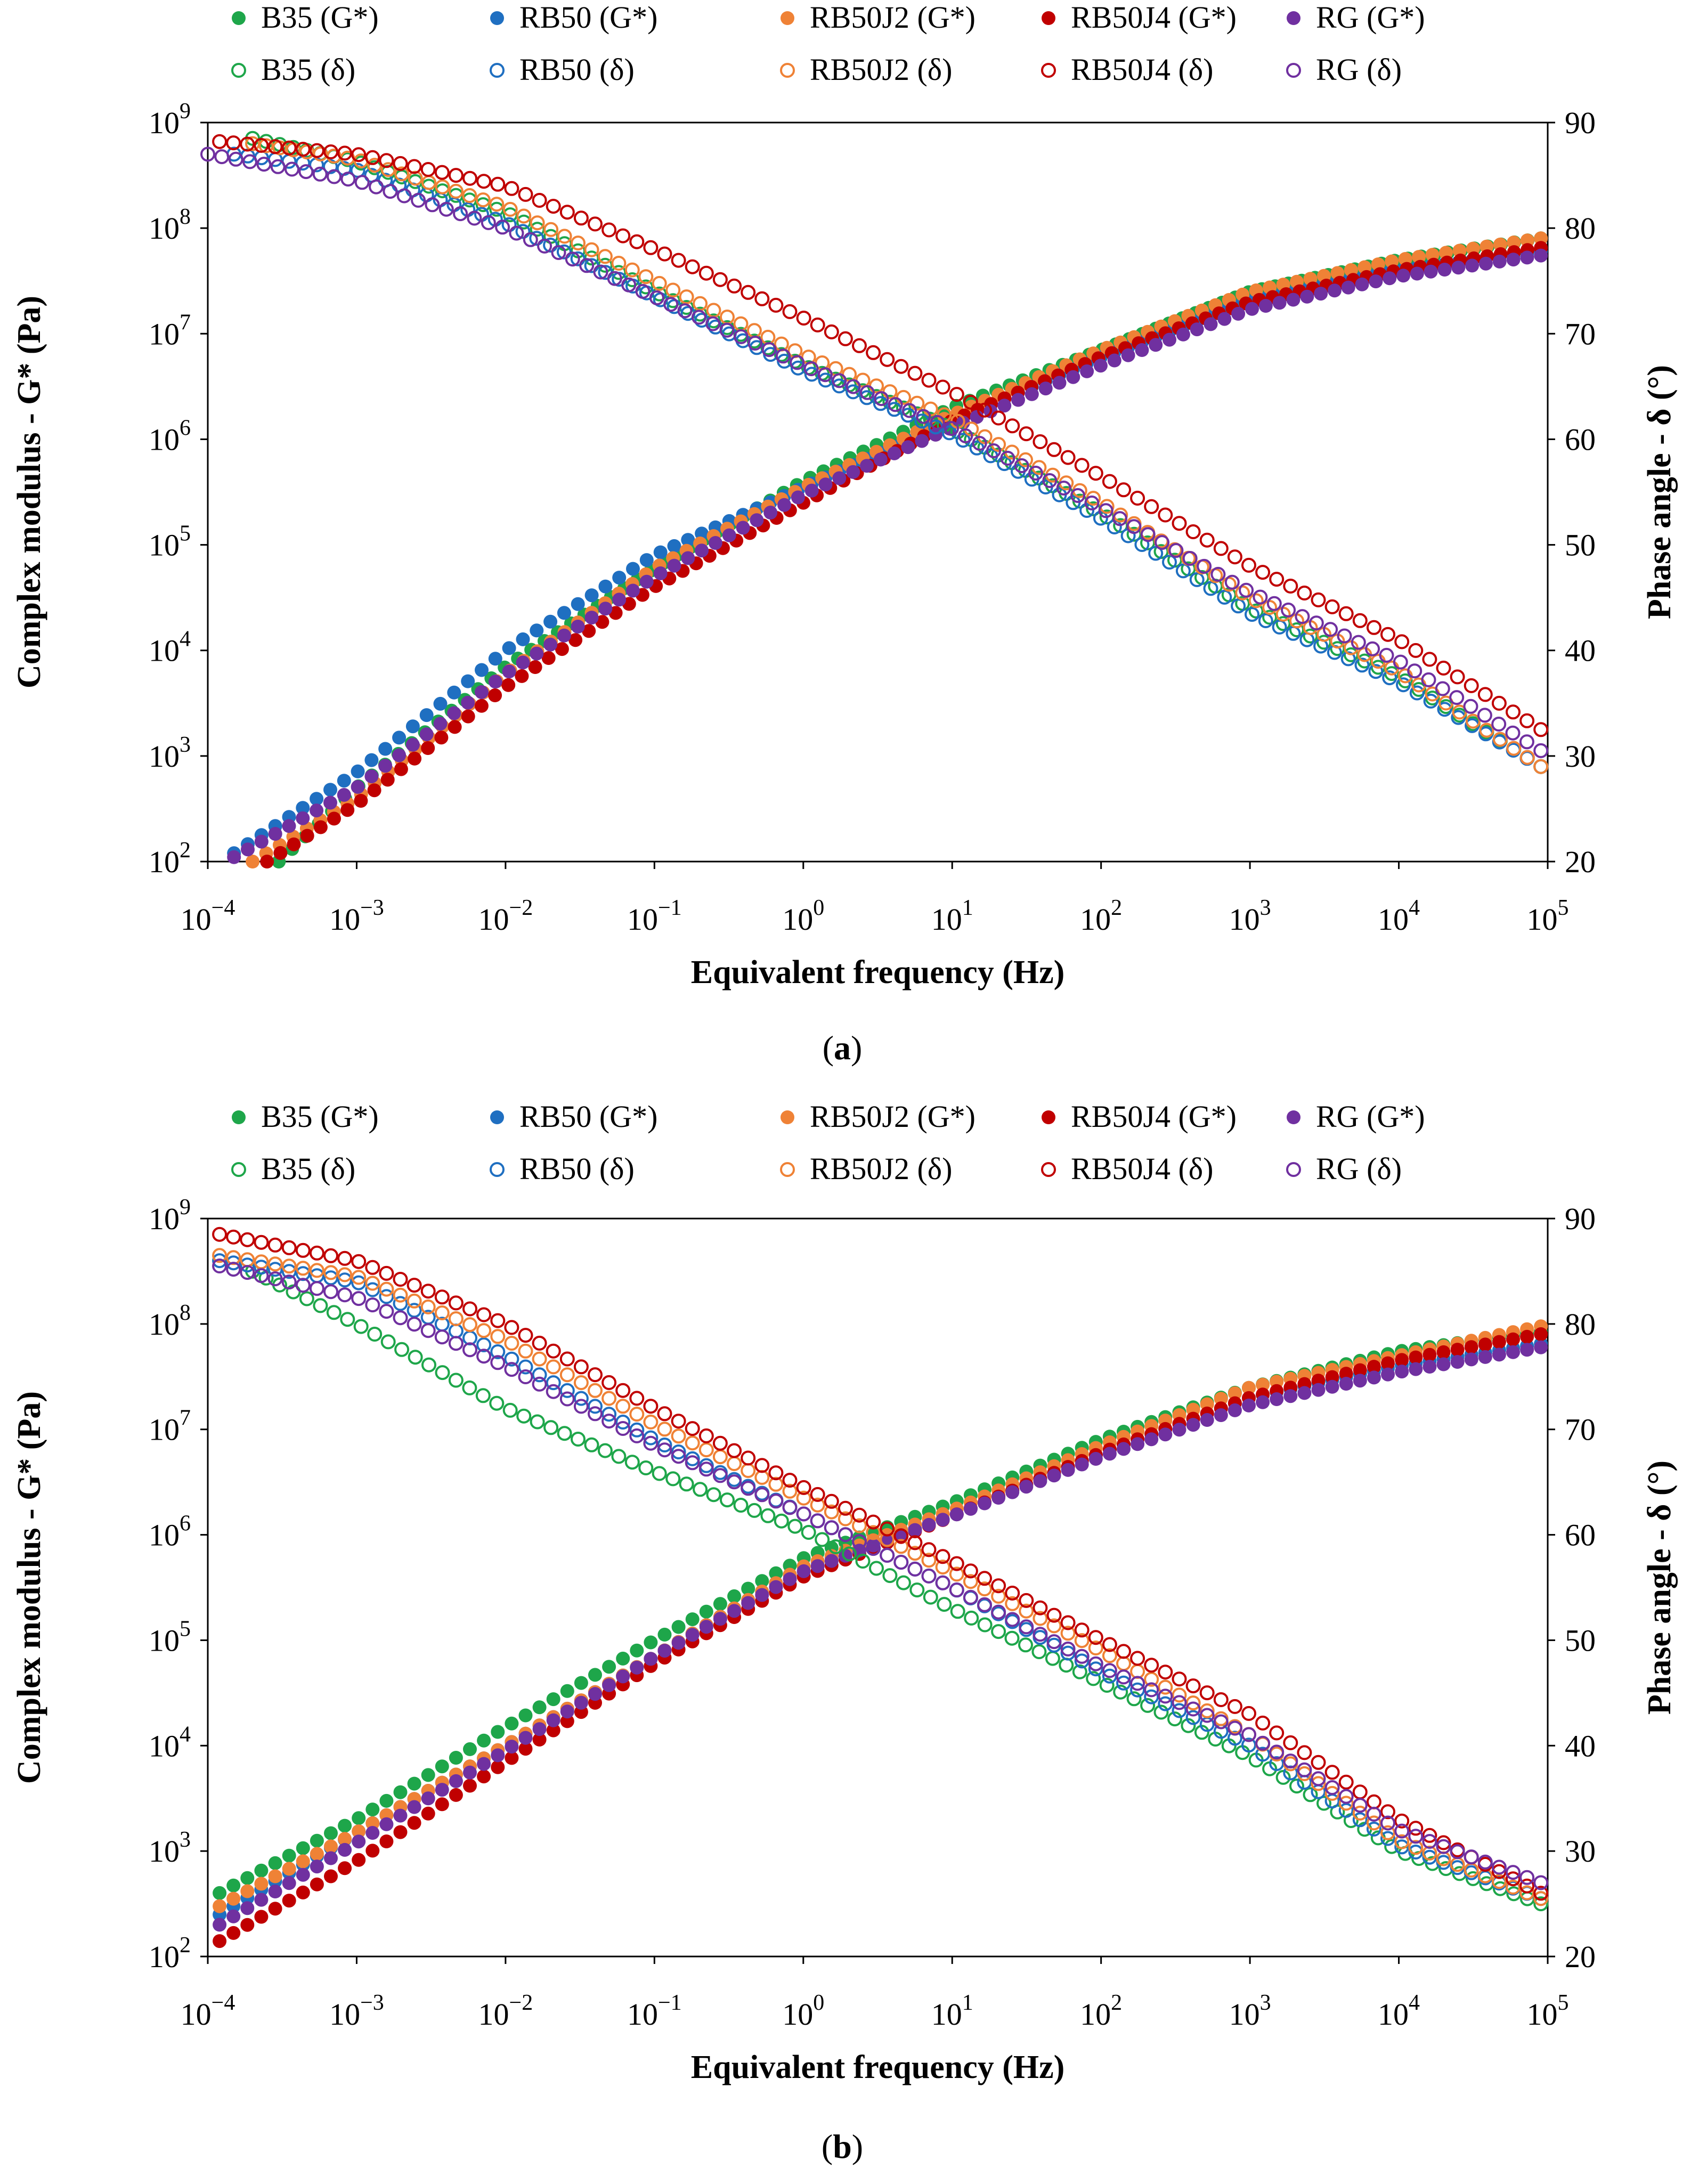 This screenshot has height=2184, width=1707. Describe the element at coordinates (577, 1168) in the screenshot. I see `legend-label: RB50 (δ)` at that location.